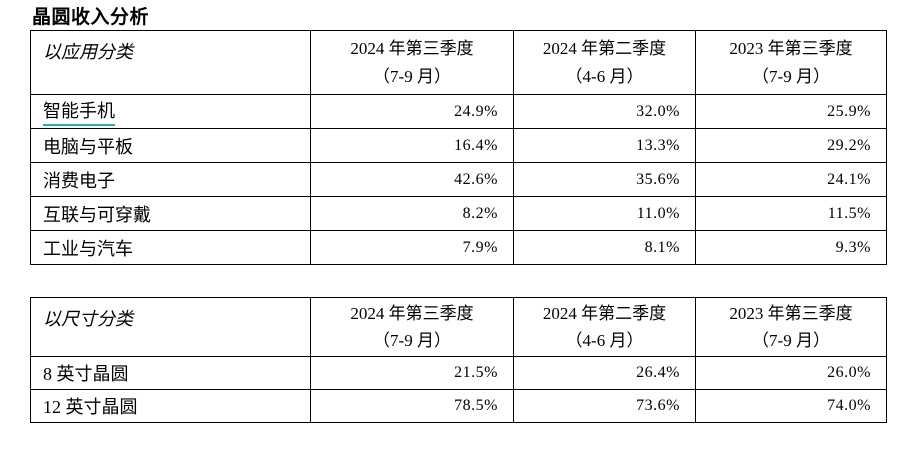 The image size is (915, 451). What do you see at coordinates (604, 373) in the screenshot?
I see `8inch-2024q2-value: 26.4%` at bounding box center [604, 373].